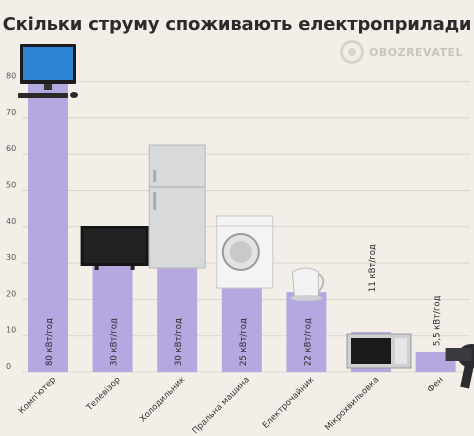 The width and height of the screenshot is (474, 436). What do you see at coordinates (11, 257) in the screenshot?
I see `y-tick-label: 30` at bounding box center [11, 257].